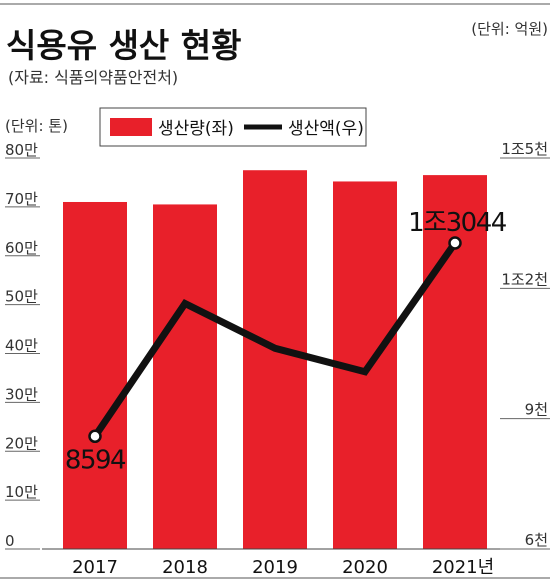 The image size is (550, 581). Describe the element at coordinates (21, 199) in the screenshot. I see `left-tick-label: 70만` at that location.